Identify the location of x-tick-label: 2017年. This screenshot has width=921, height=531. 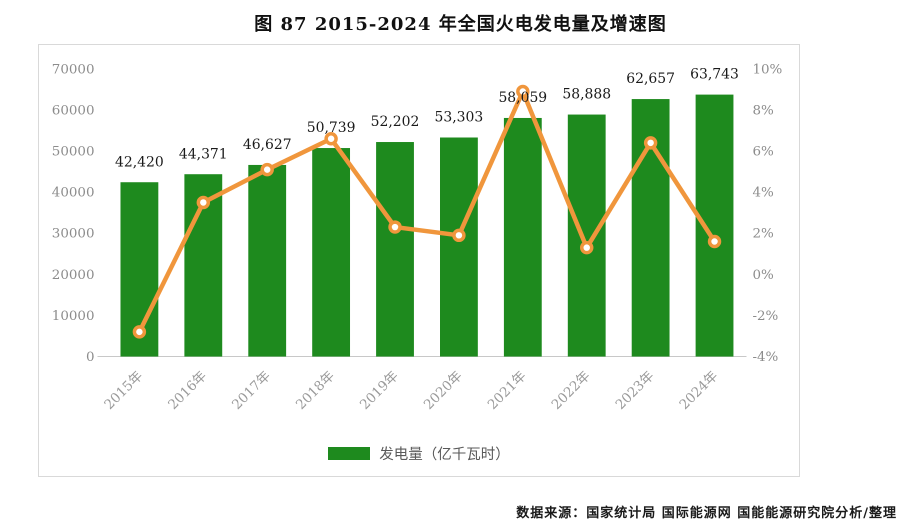
(251, 390).